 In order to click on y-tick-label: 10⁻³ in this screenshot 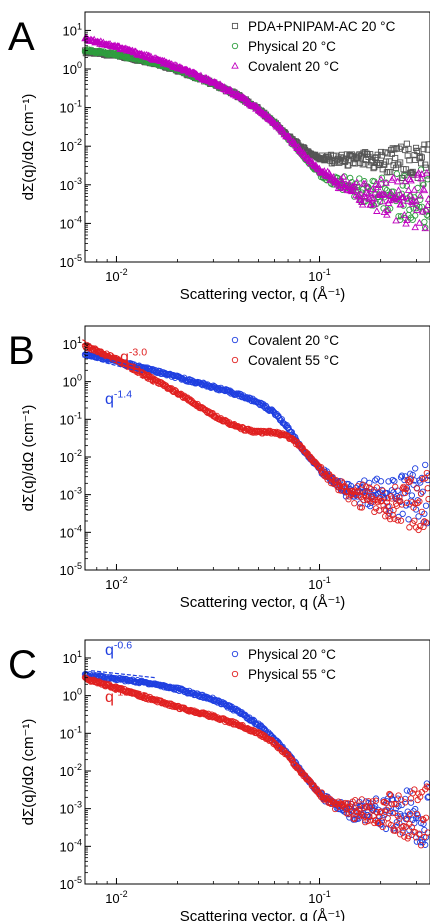, I will do `click(71, 184)`.